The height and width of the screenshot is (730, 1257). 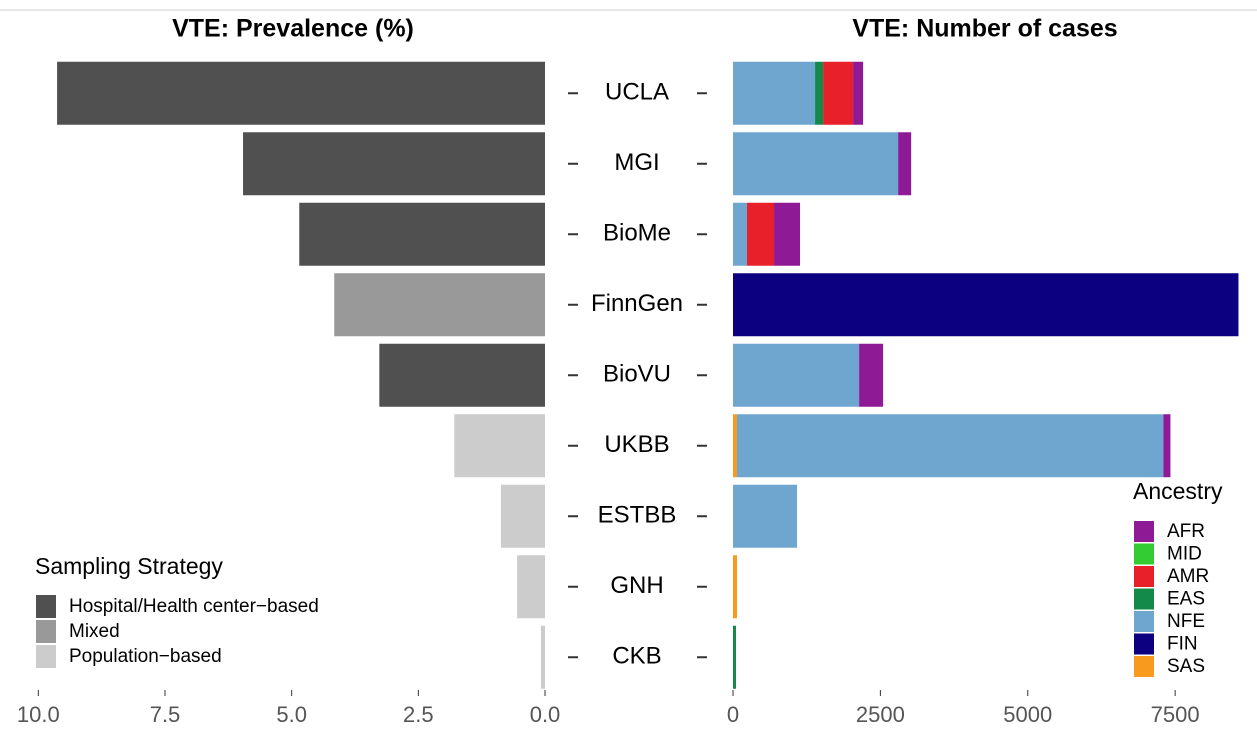 What do you see at coordinates (1186, 531) in the screenshot?
I see `legend-label: AFR` at bounding box center [1186, 531].